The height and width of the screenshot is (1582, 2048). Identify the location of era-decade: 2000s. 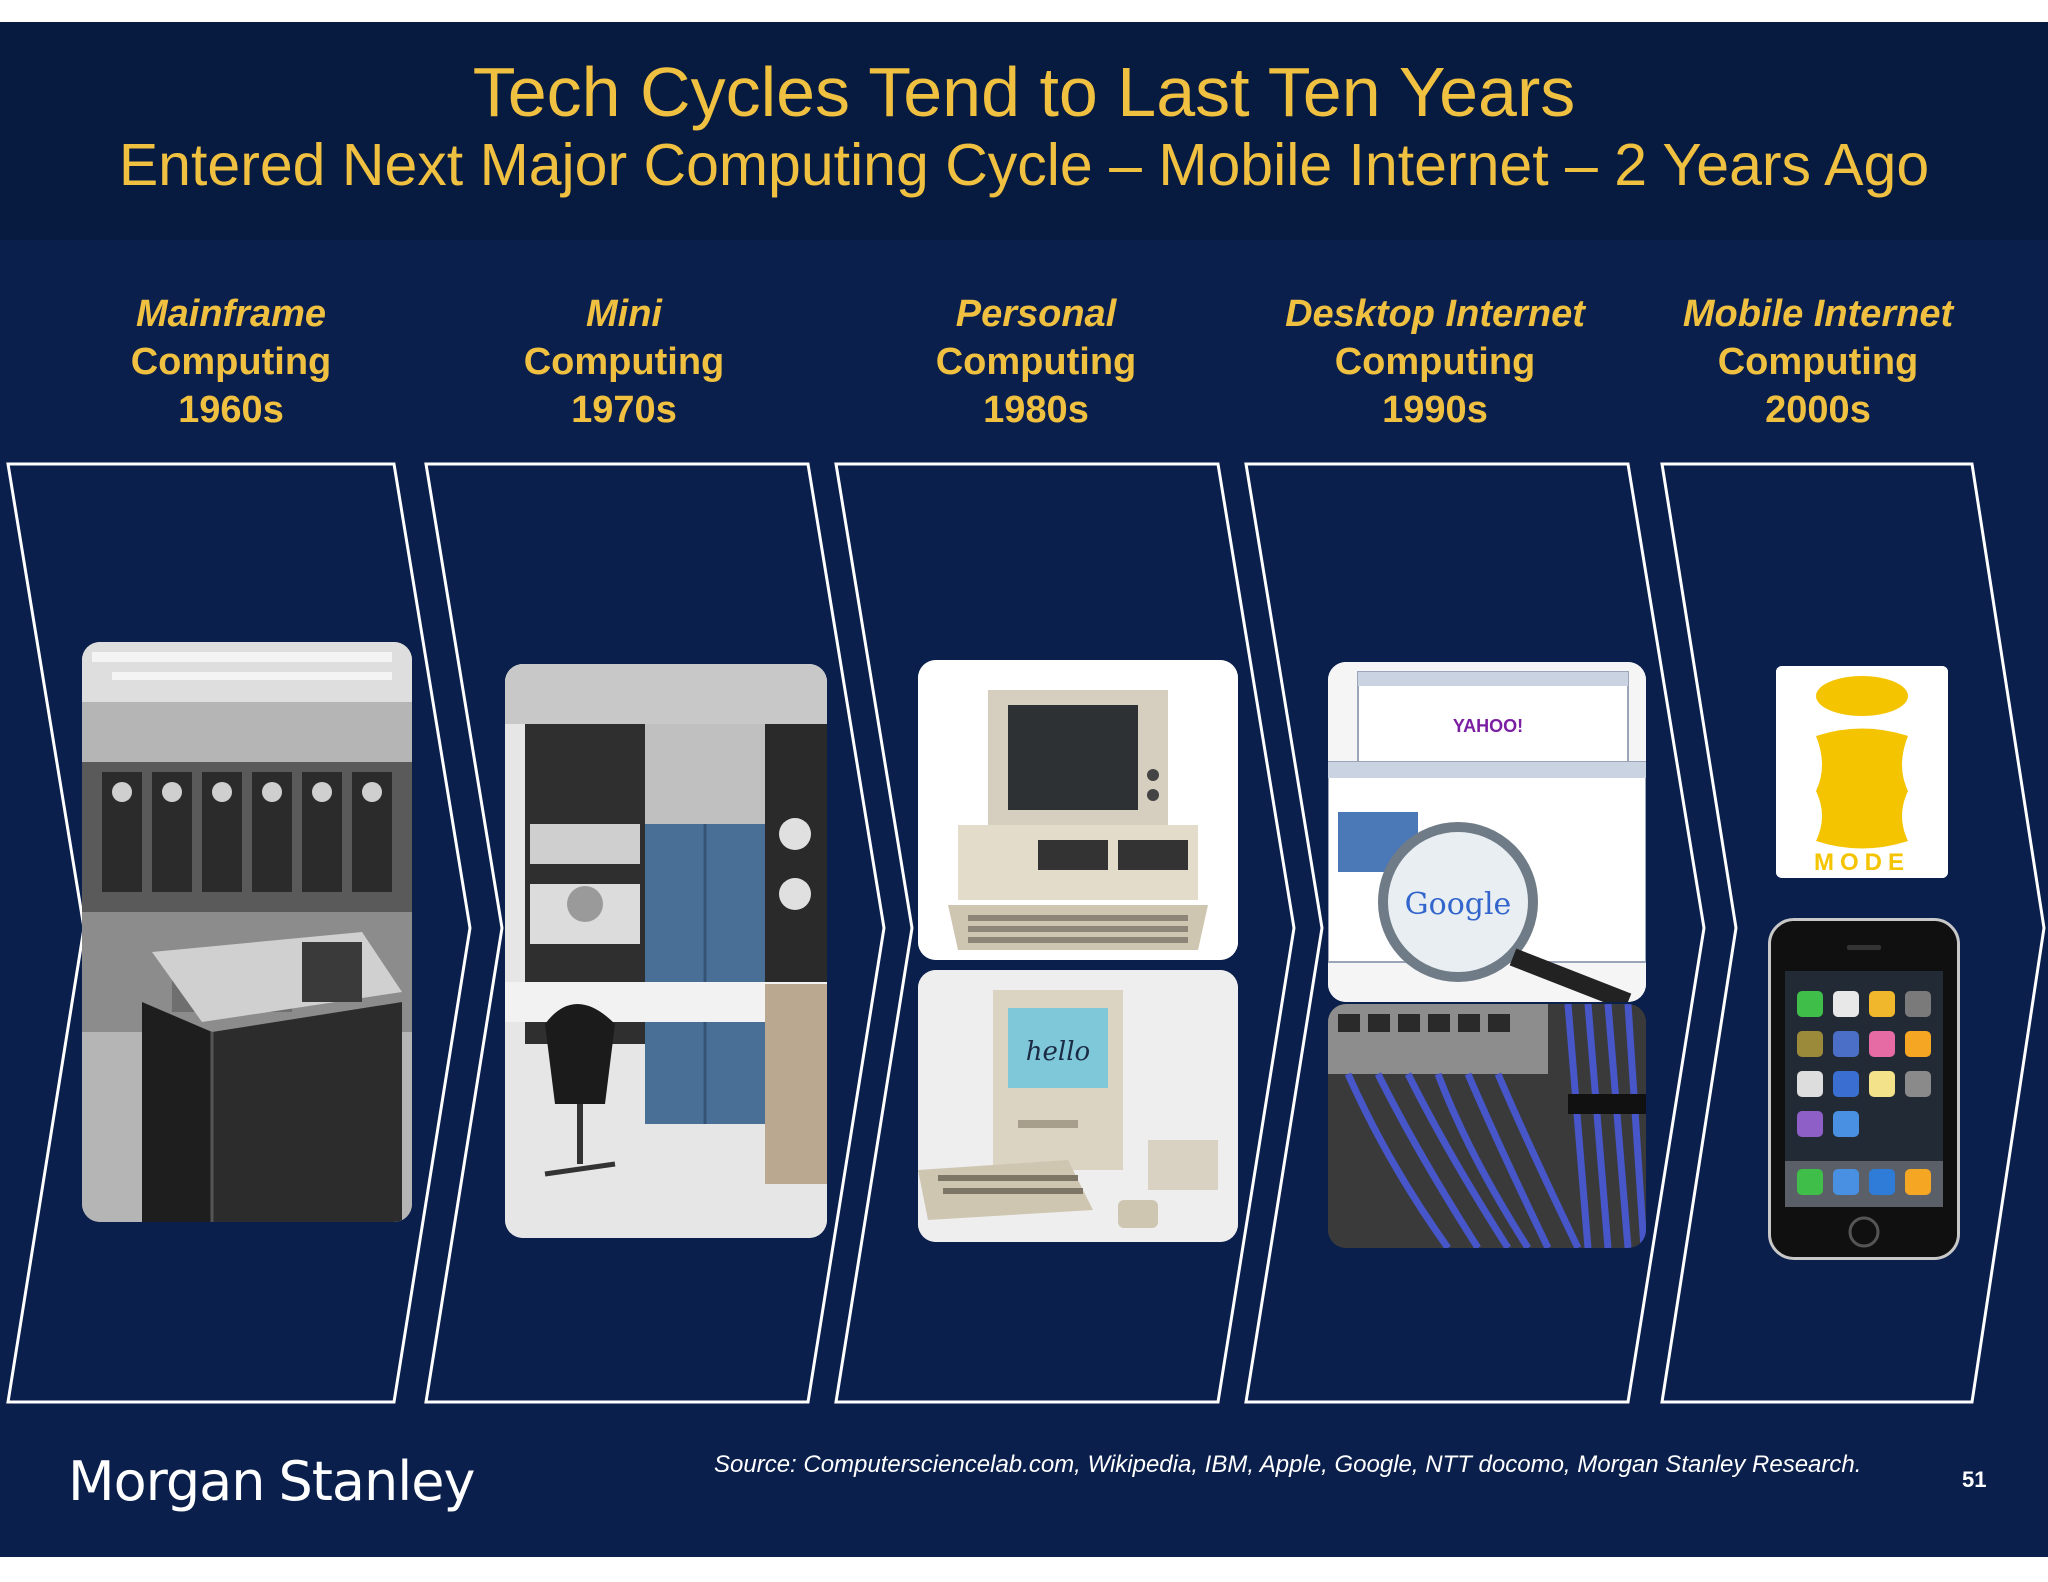
(1818, 410).